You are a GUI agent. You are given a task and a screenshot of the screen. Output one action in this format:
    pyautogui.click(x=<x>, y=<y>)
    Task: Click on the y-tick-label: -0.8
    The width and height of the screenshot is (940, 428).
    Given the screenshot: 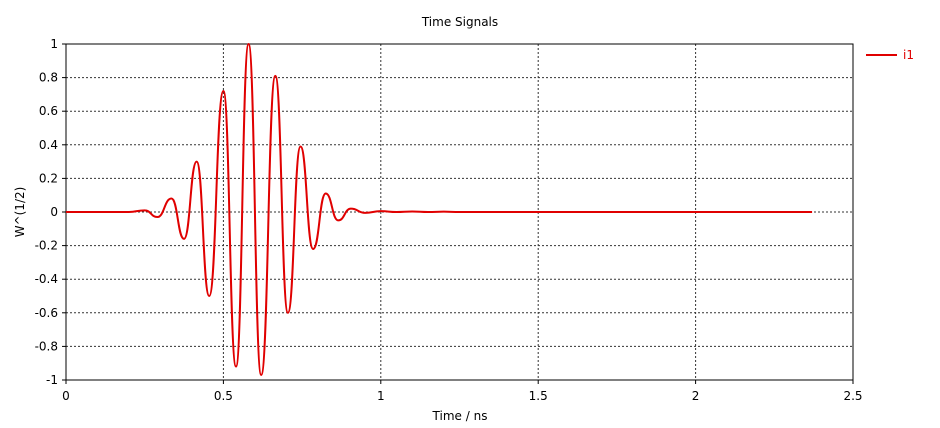 What is the action you would take?
    pyautogui.click(x=46, y=346)
    